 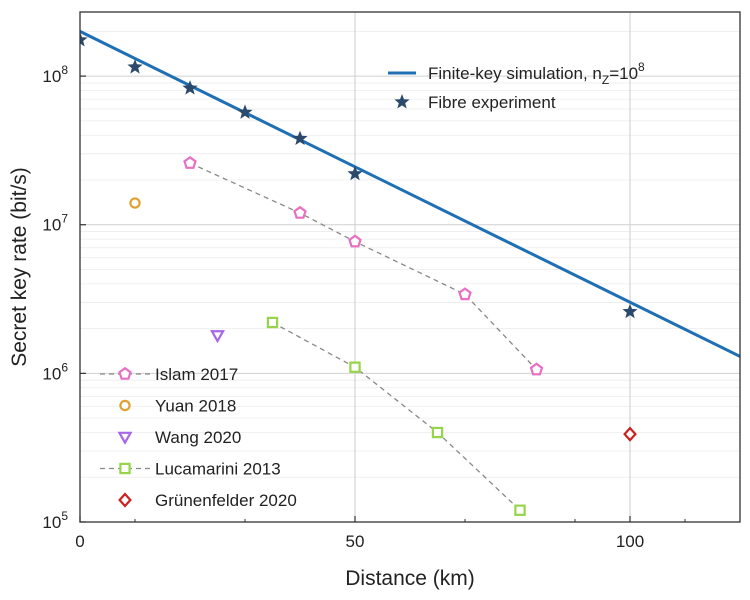 I want to click on legend-item-grunenfelder: Grünenfelder 2020, so click(x=207, y=500).